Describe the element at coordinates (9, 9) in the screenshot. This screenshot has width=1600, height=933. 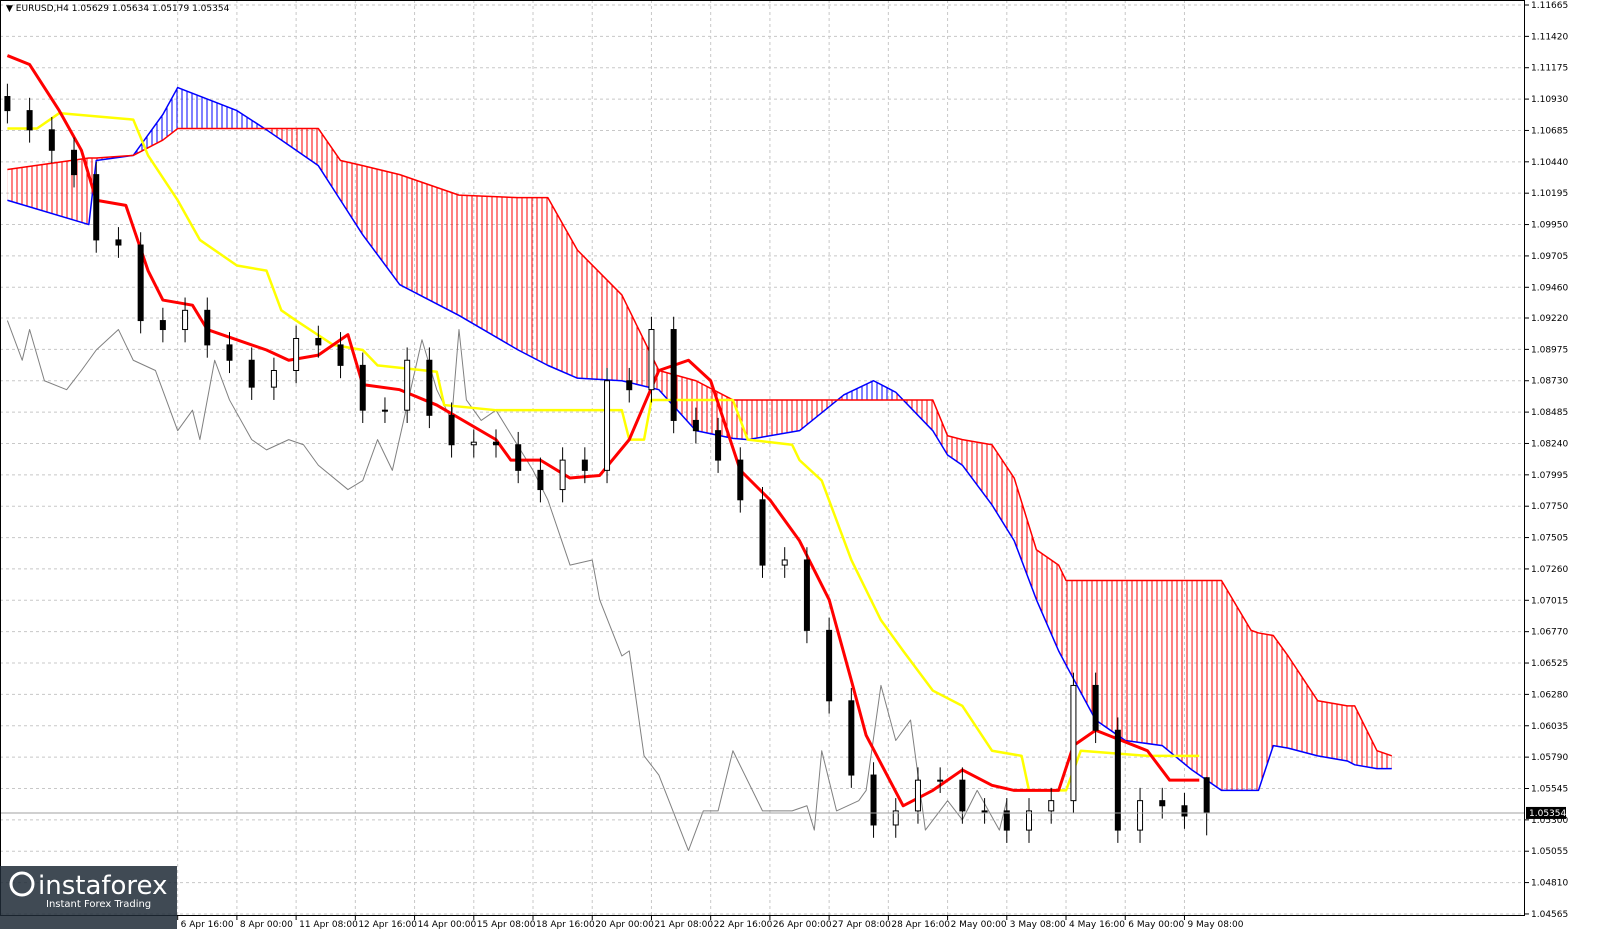
I see `header-icon: ▼` at that location.